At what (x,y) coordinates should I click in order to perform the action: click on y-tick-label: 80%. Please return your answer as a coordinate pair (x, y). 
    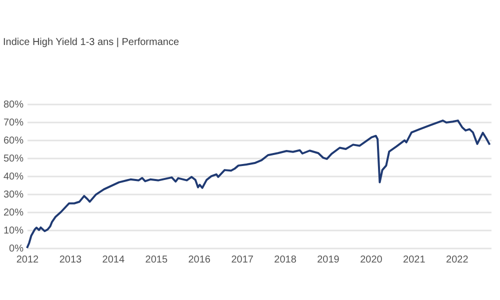
    Looking at the image, I should click on (13, 105).